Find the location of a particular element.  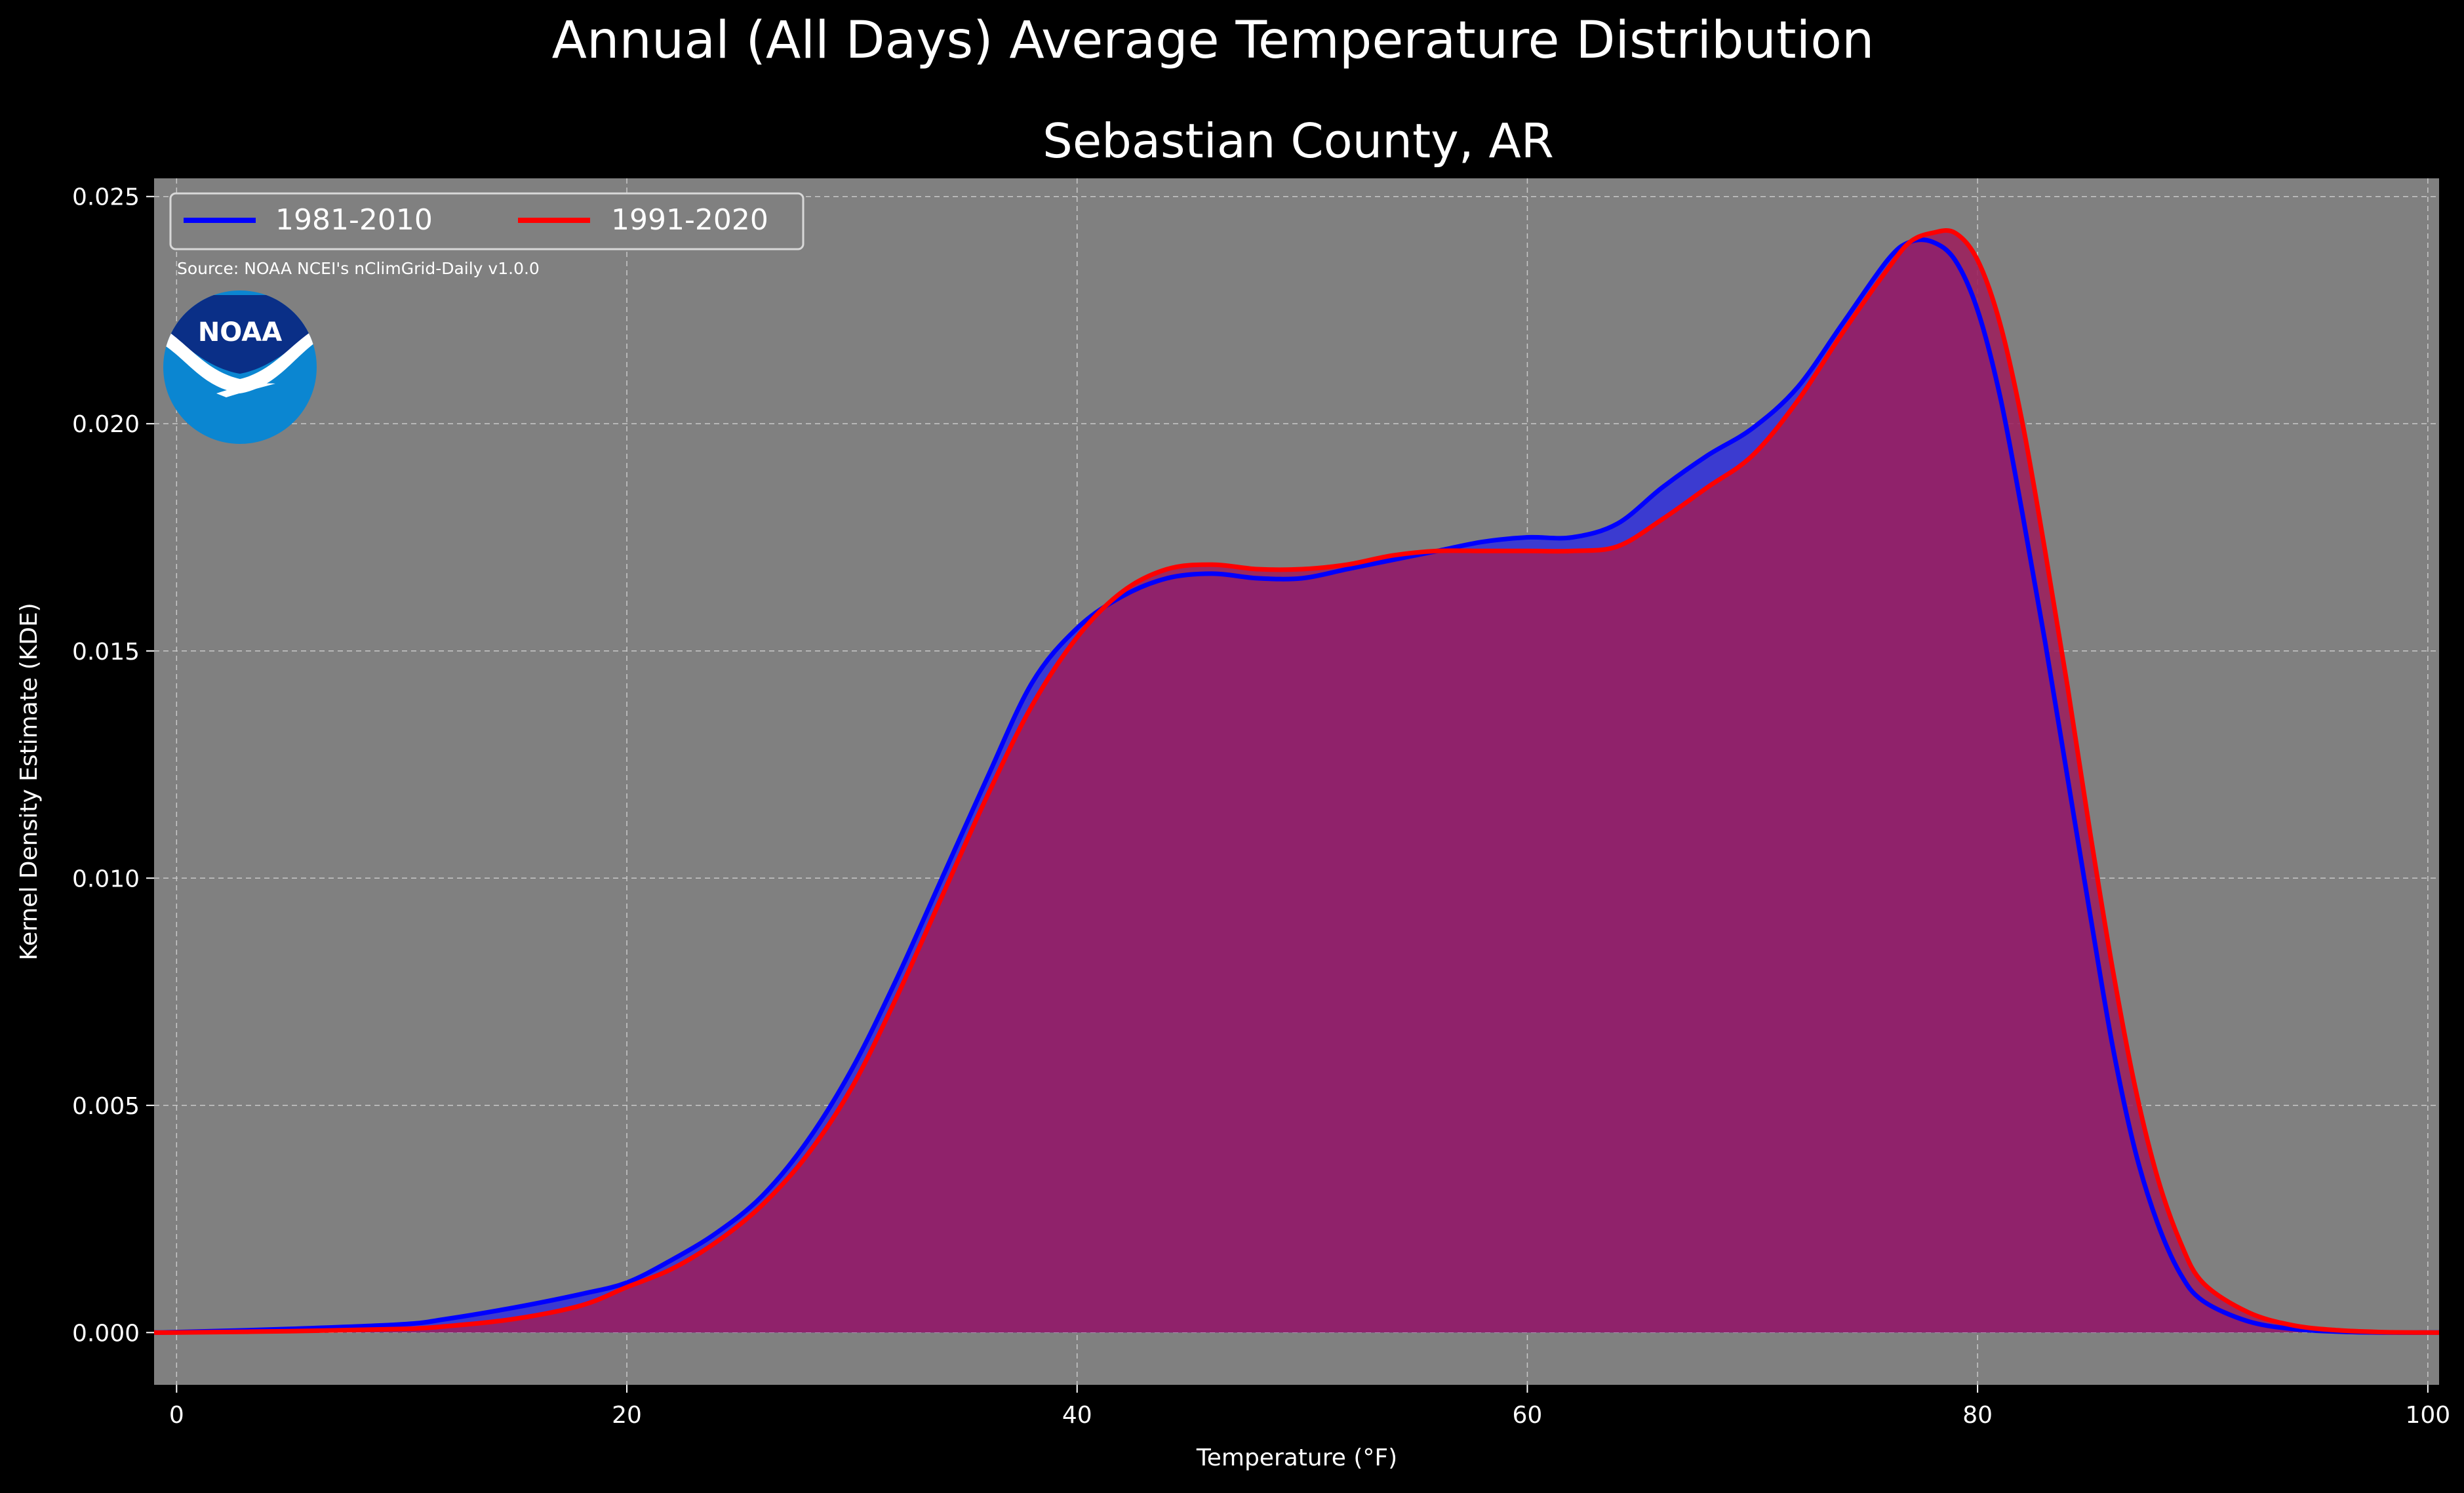

y-axis-label: Kernel Density Estimate (KDE) is located at coordinates (29, 781).